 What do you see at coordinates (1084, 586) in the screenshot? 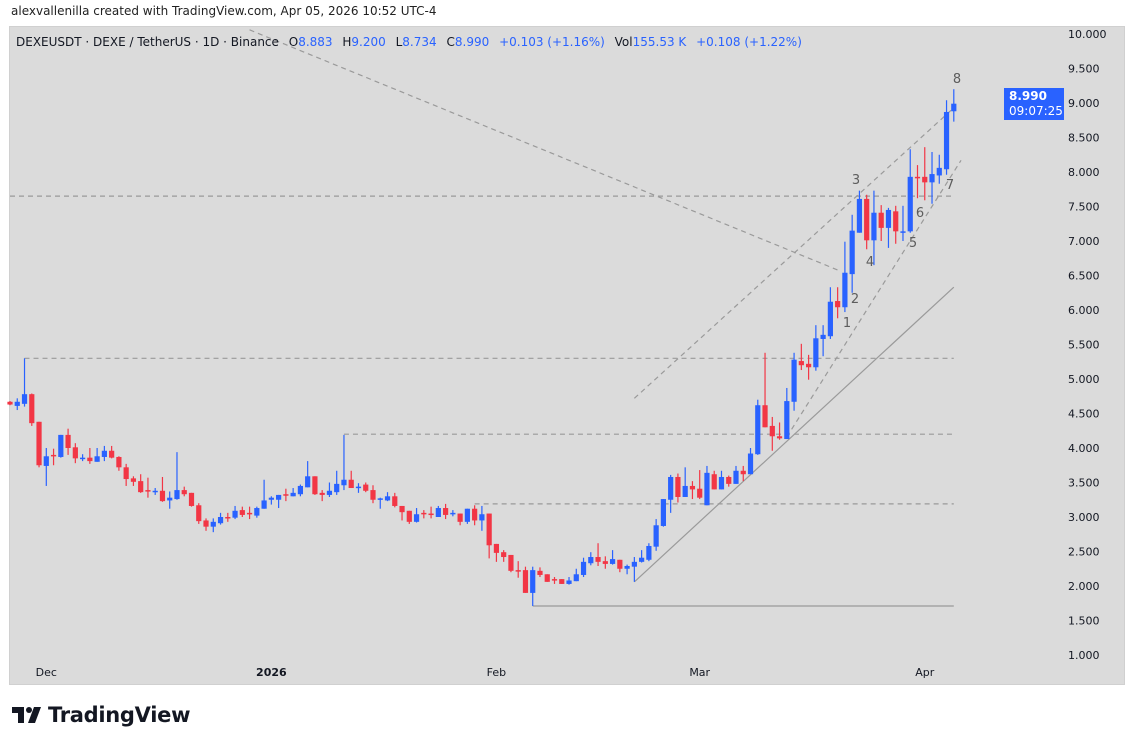
I see `price-tick-label: 2.000` at bounding box center [1084, 586].